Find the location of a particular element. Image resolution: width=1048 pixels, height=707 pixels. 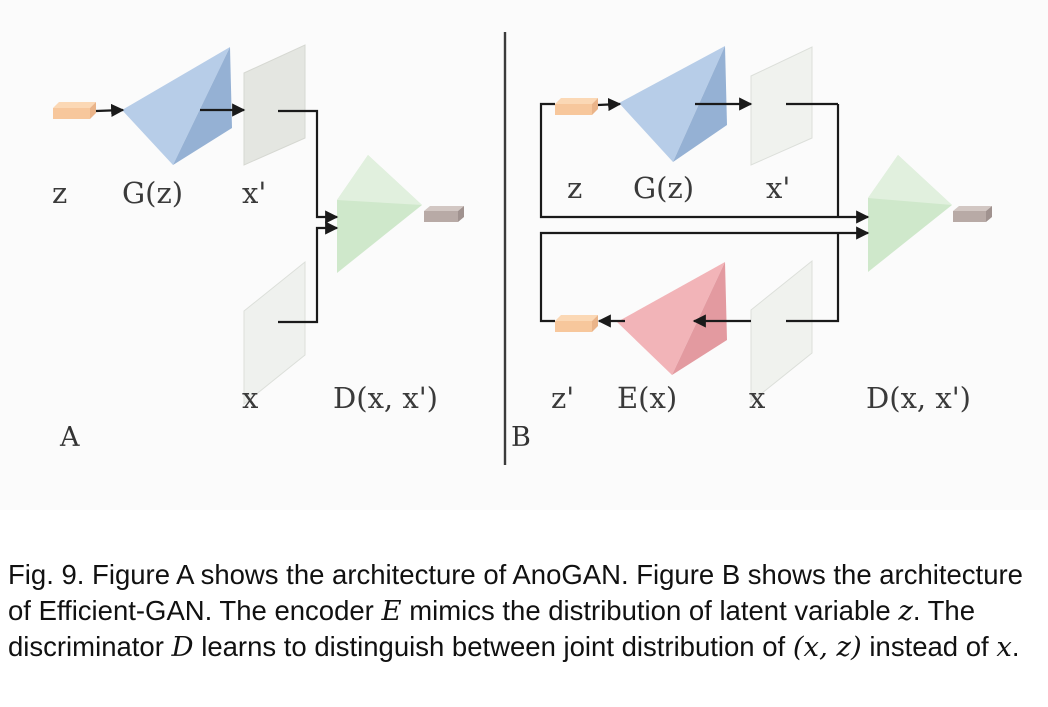

caption-var-d: D is located at coordinates (182, 647).